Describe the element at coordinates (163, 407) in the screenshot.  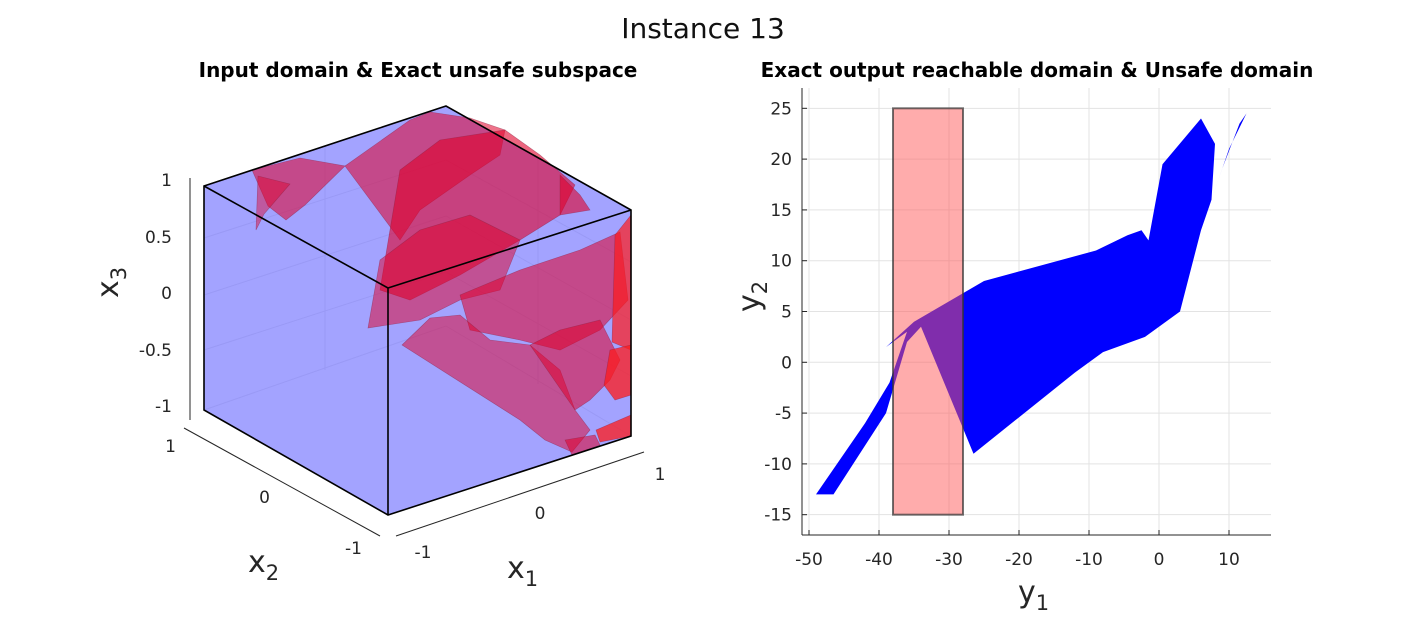
I see `x3-tick-label: -1` at that location.